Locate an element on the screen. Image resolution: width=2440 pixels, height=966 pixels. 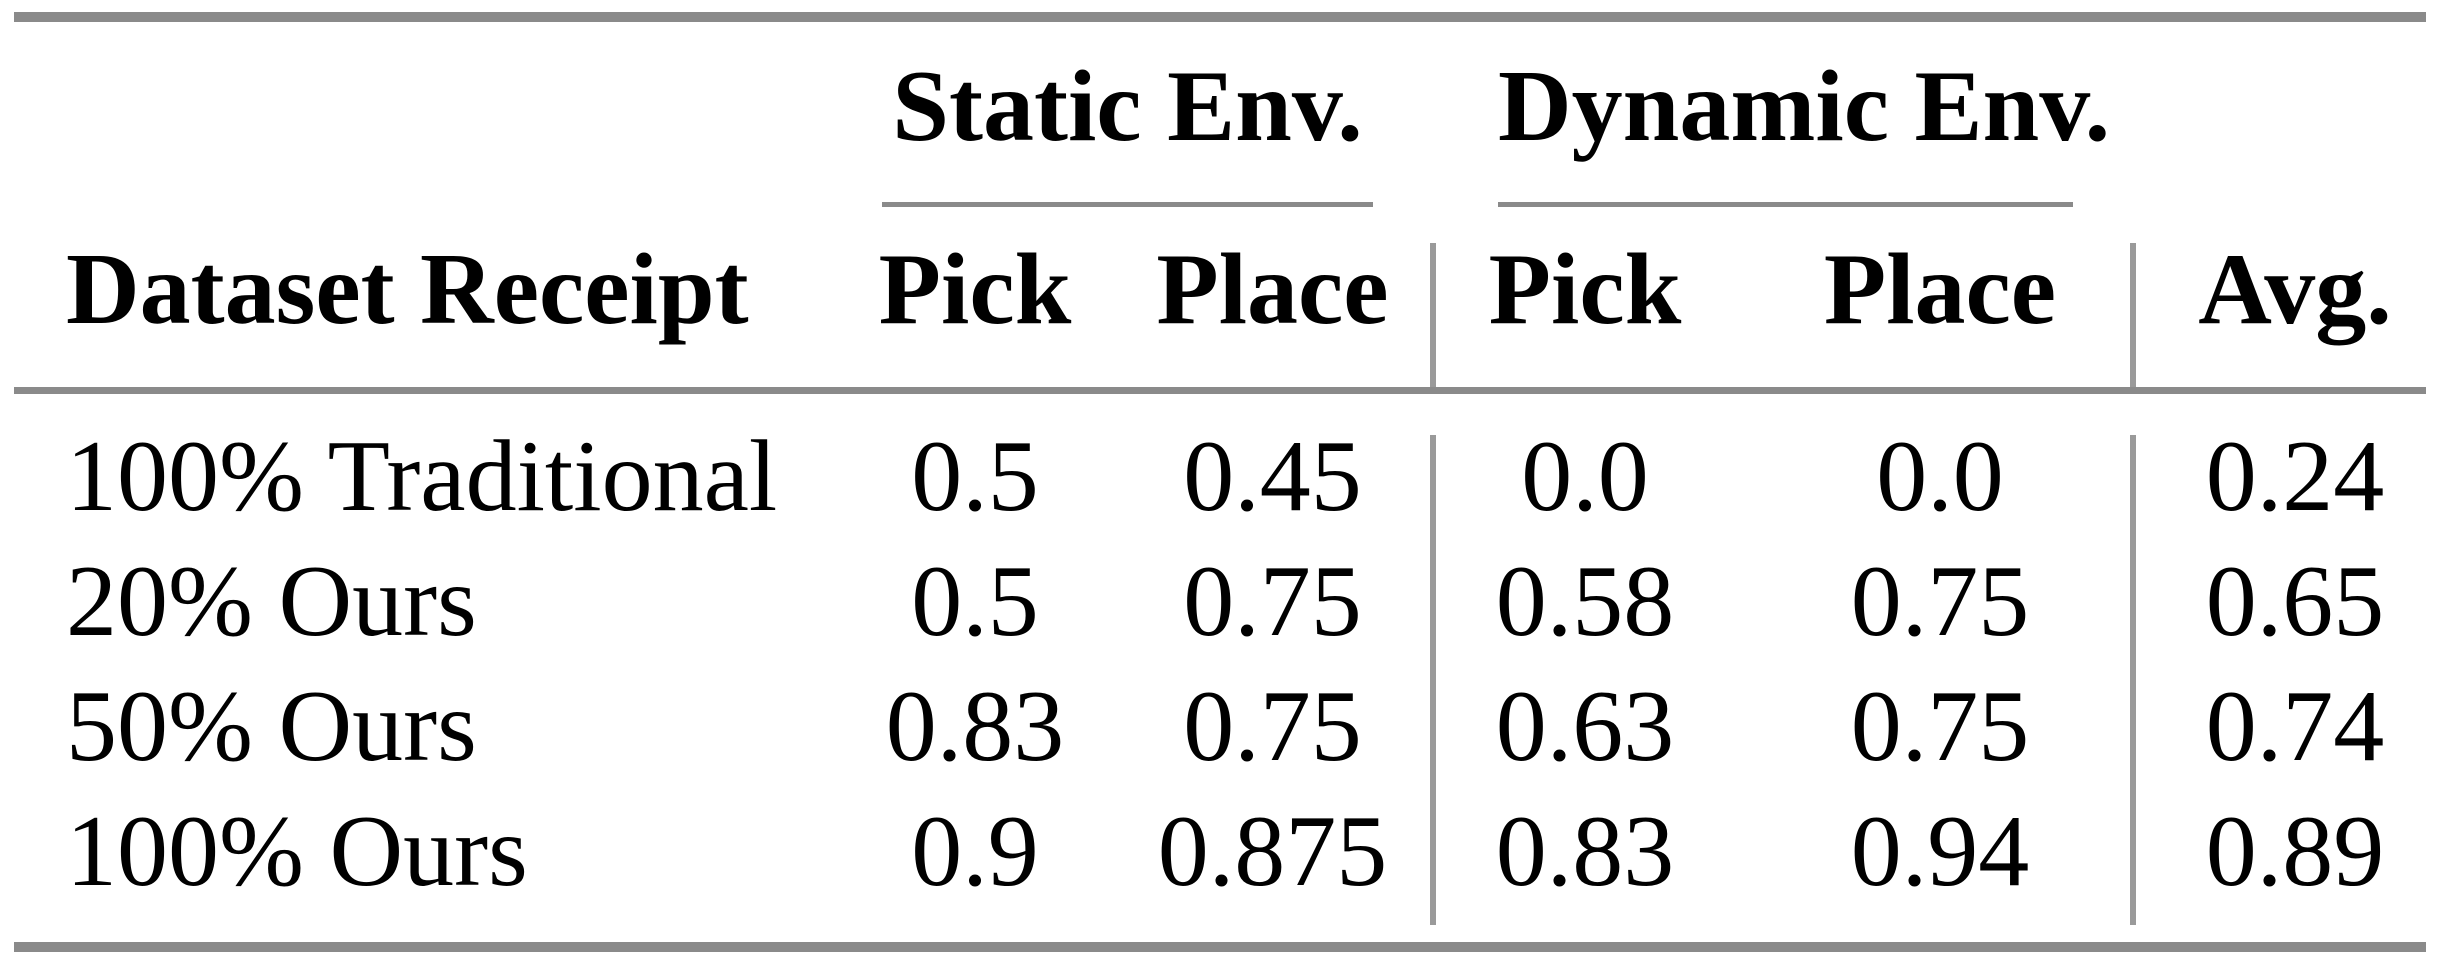
group-header-static-env: Static Env. is located at coordinates (1127, 106).